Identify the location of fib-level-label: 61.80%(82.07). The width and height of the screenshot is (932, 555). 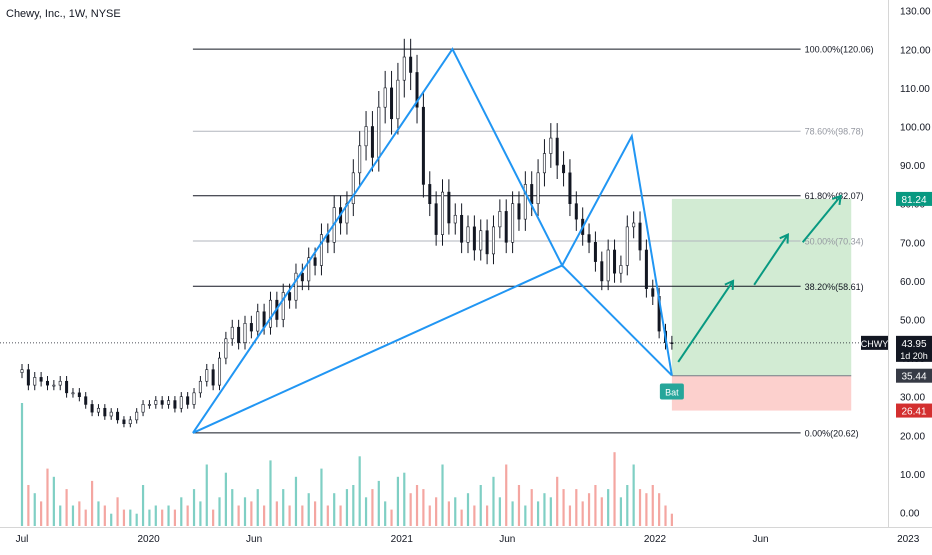
(834, 196).